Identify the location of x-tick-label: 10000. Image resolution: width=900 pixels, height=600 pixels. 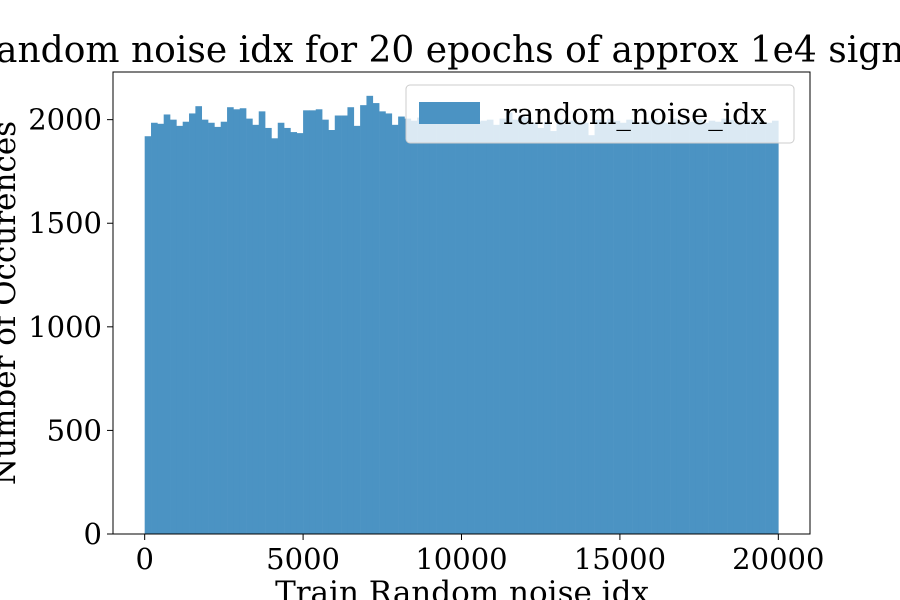
(461, 559).